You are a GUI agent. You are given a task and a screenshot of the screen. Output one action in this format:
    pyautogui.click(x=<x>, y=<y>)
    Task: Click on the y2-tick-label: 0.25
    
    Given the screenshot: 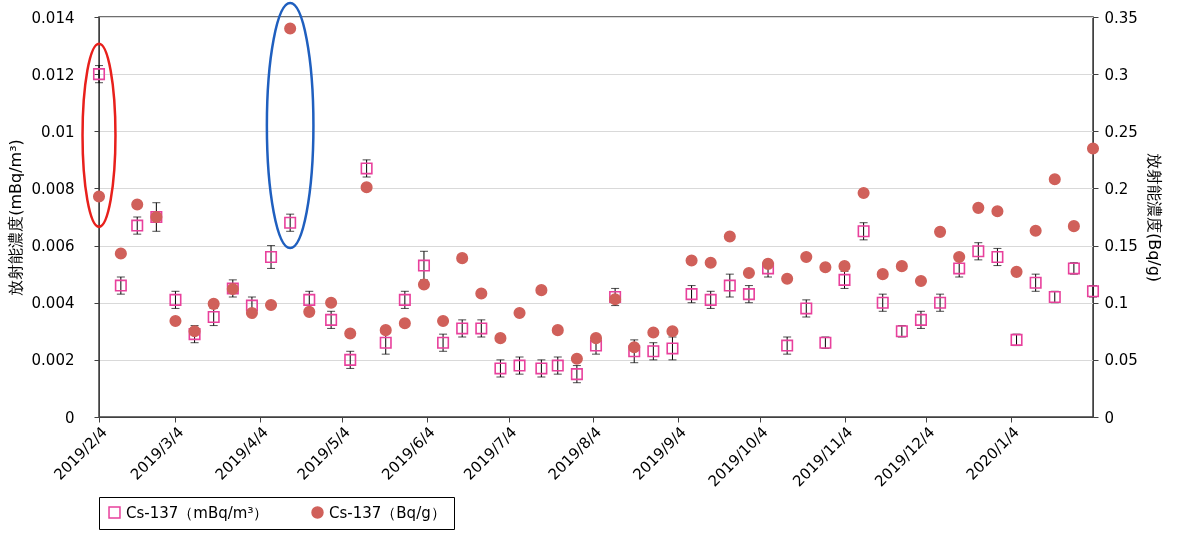 What is the action you would take?
    pyautogui.click(x=1121, y=131)
    